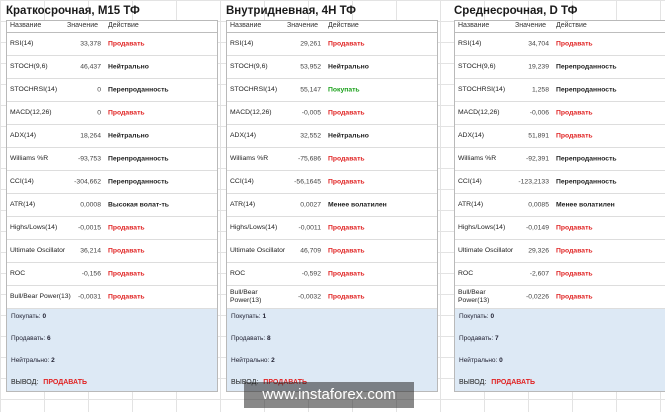 The width and height of the screenshot is (665, 412). I want to click on summary-neutral: Нейтрально: 2, so click(33, 360).